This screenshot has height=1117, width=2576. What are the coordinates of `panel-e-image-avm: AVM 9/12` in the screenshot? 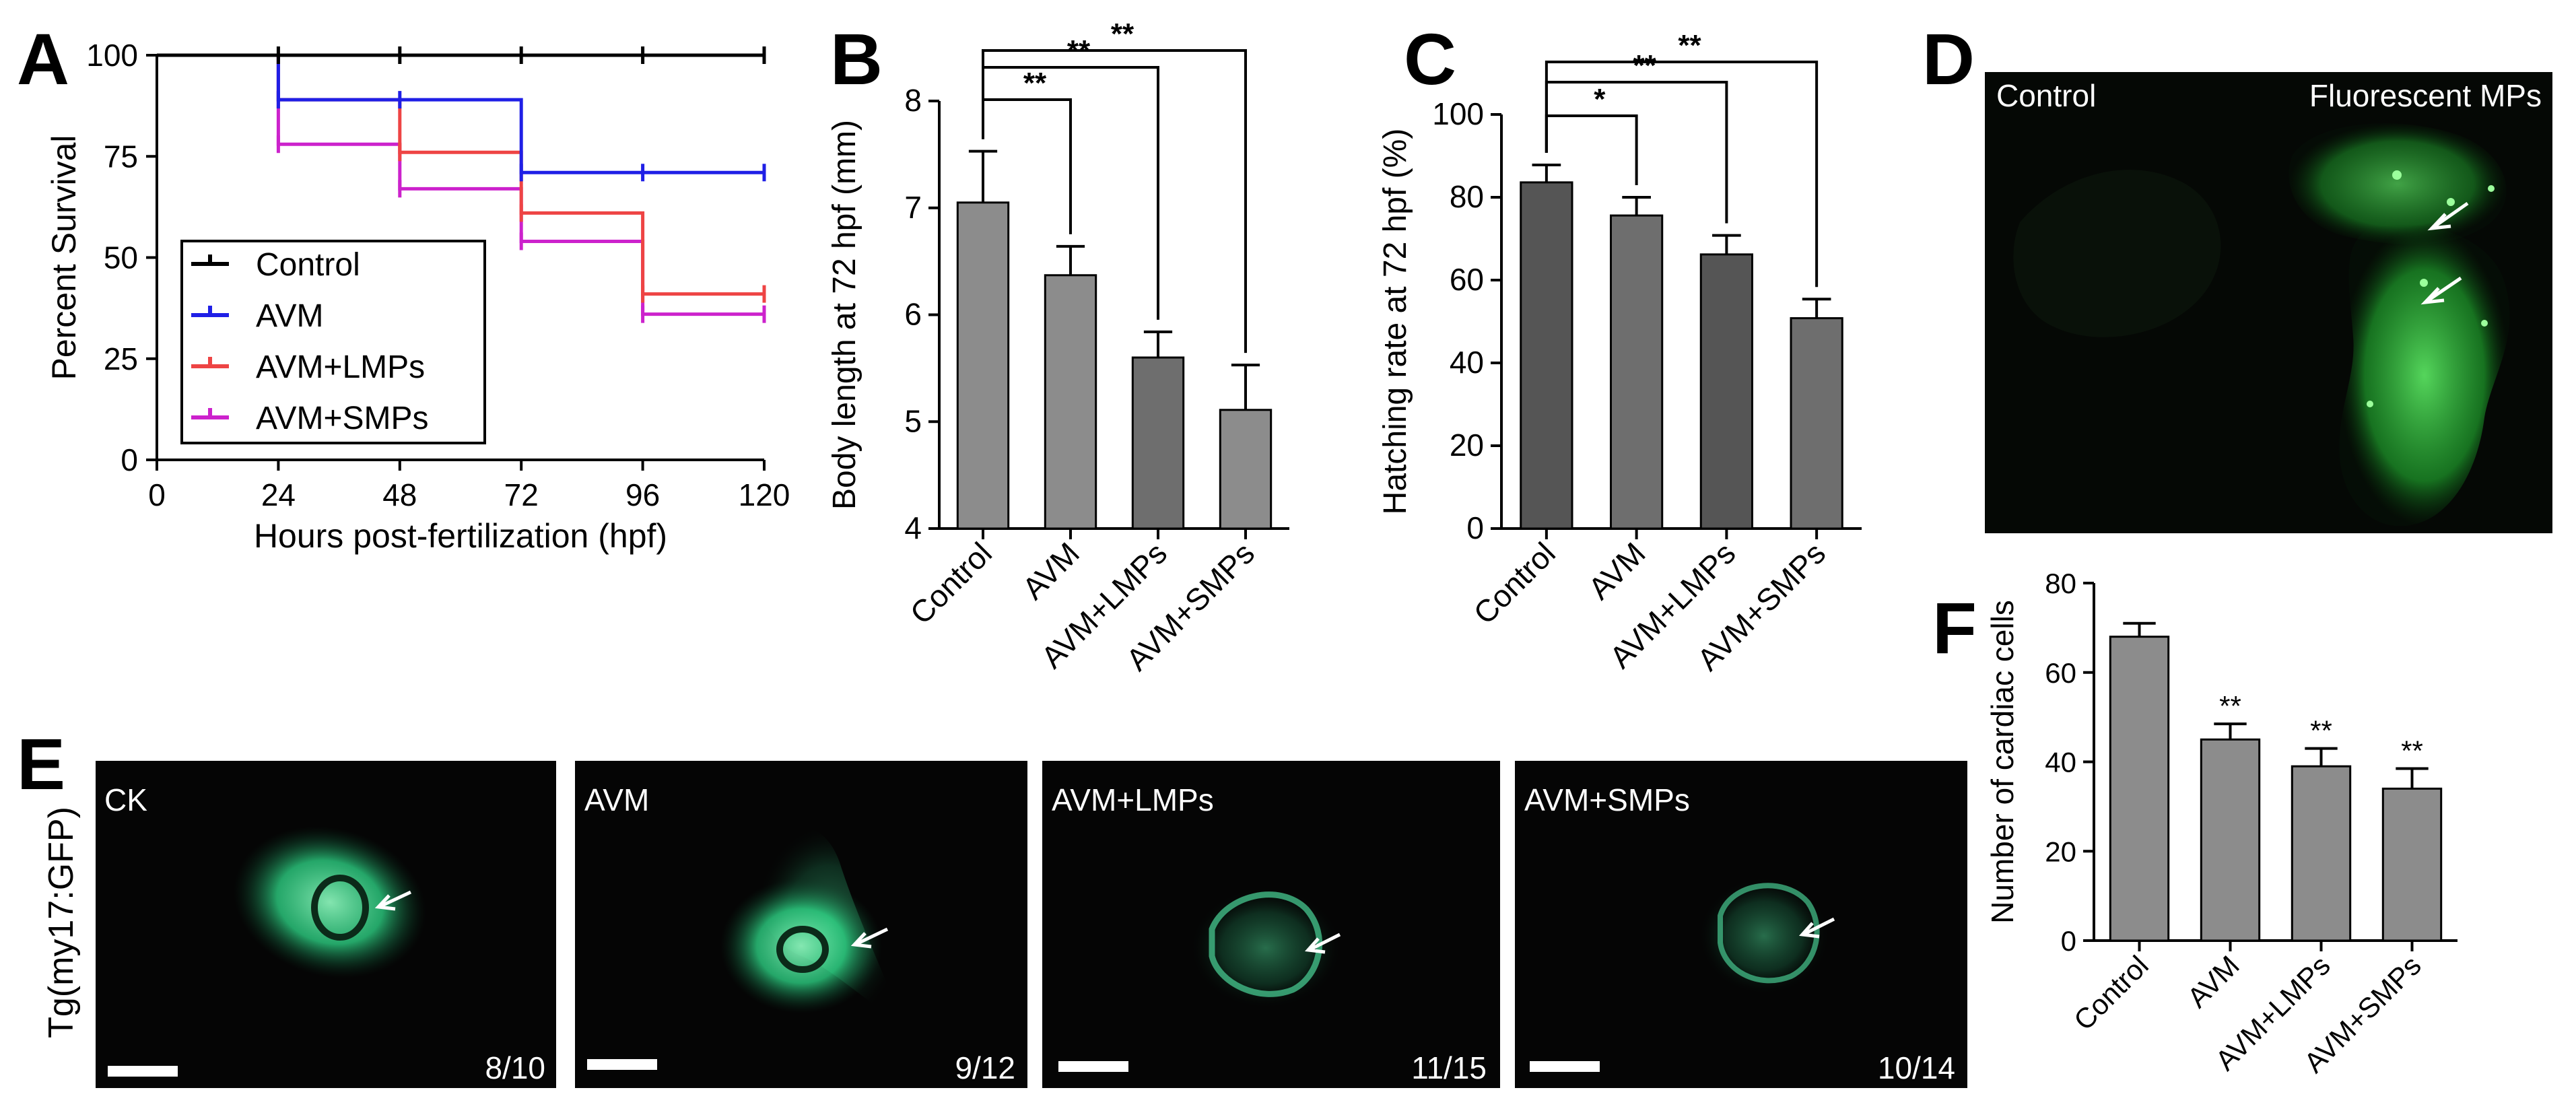 It's located at (801, 925).